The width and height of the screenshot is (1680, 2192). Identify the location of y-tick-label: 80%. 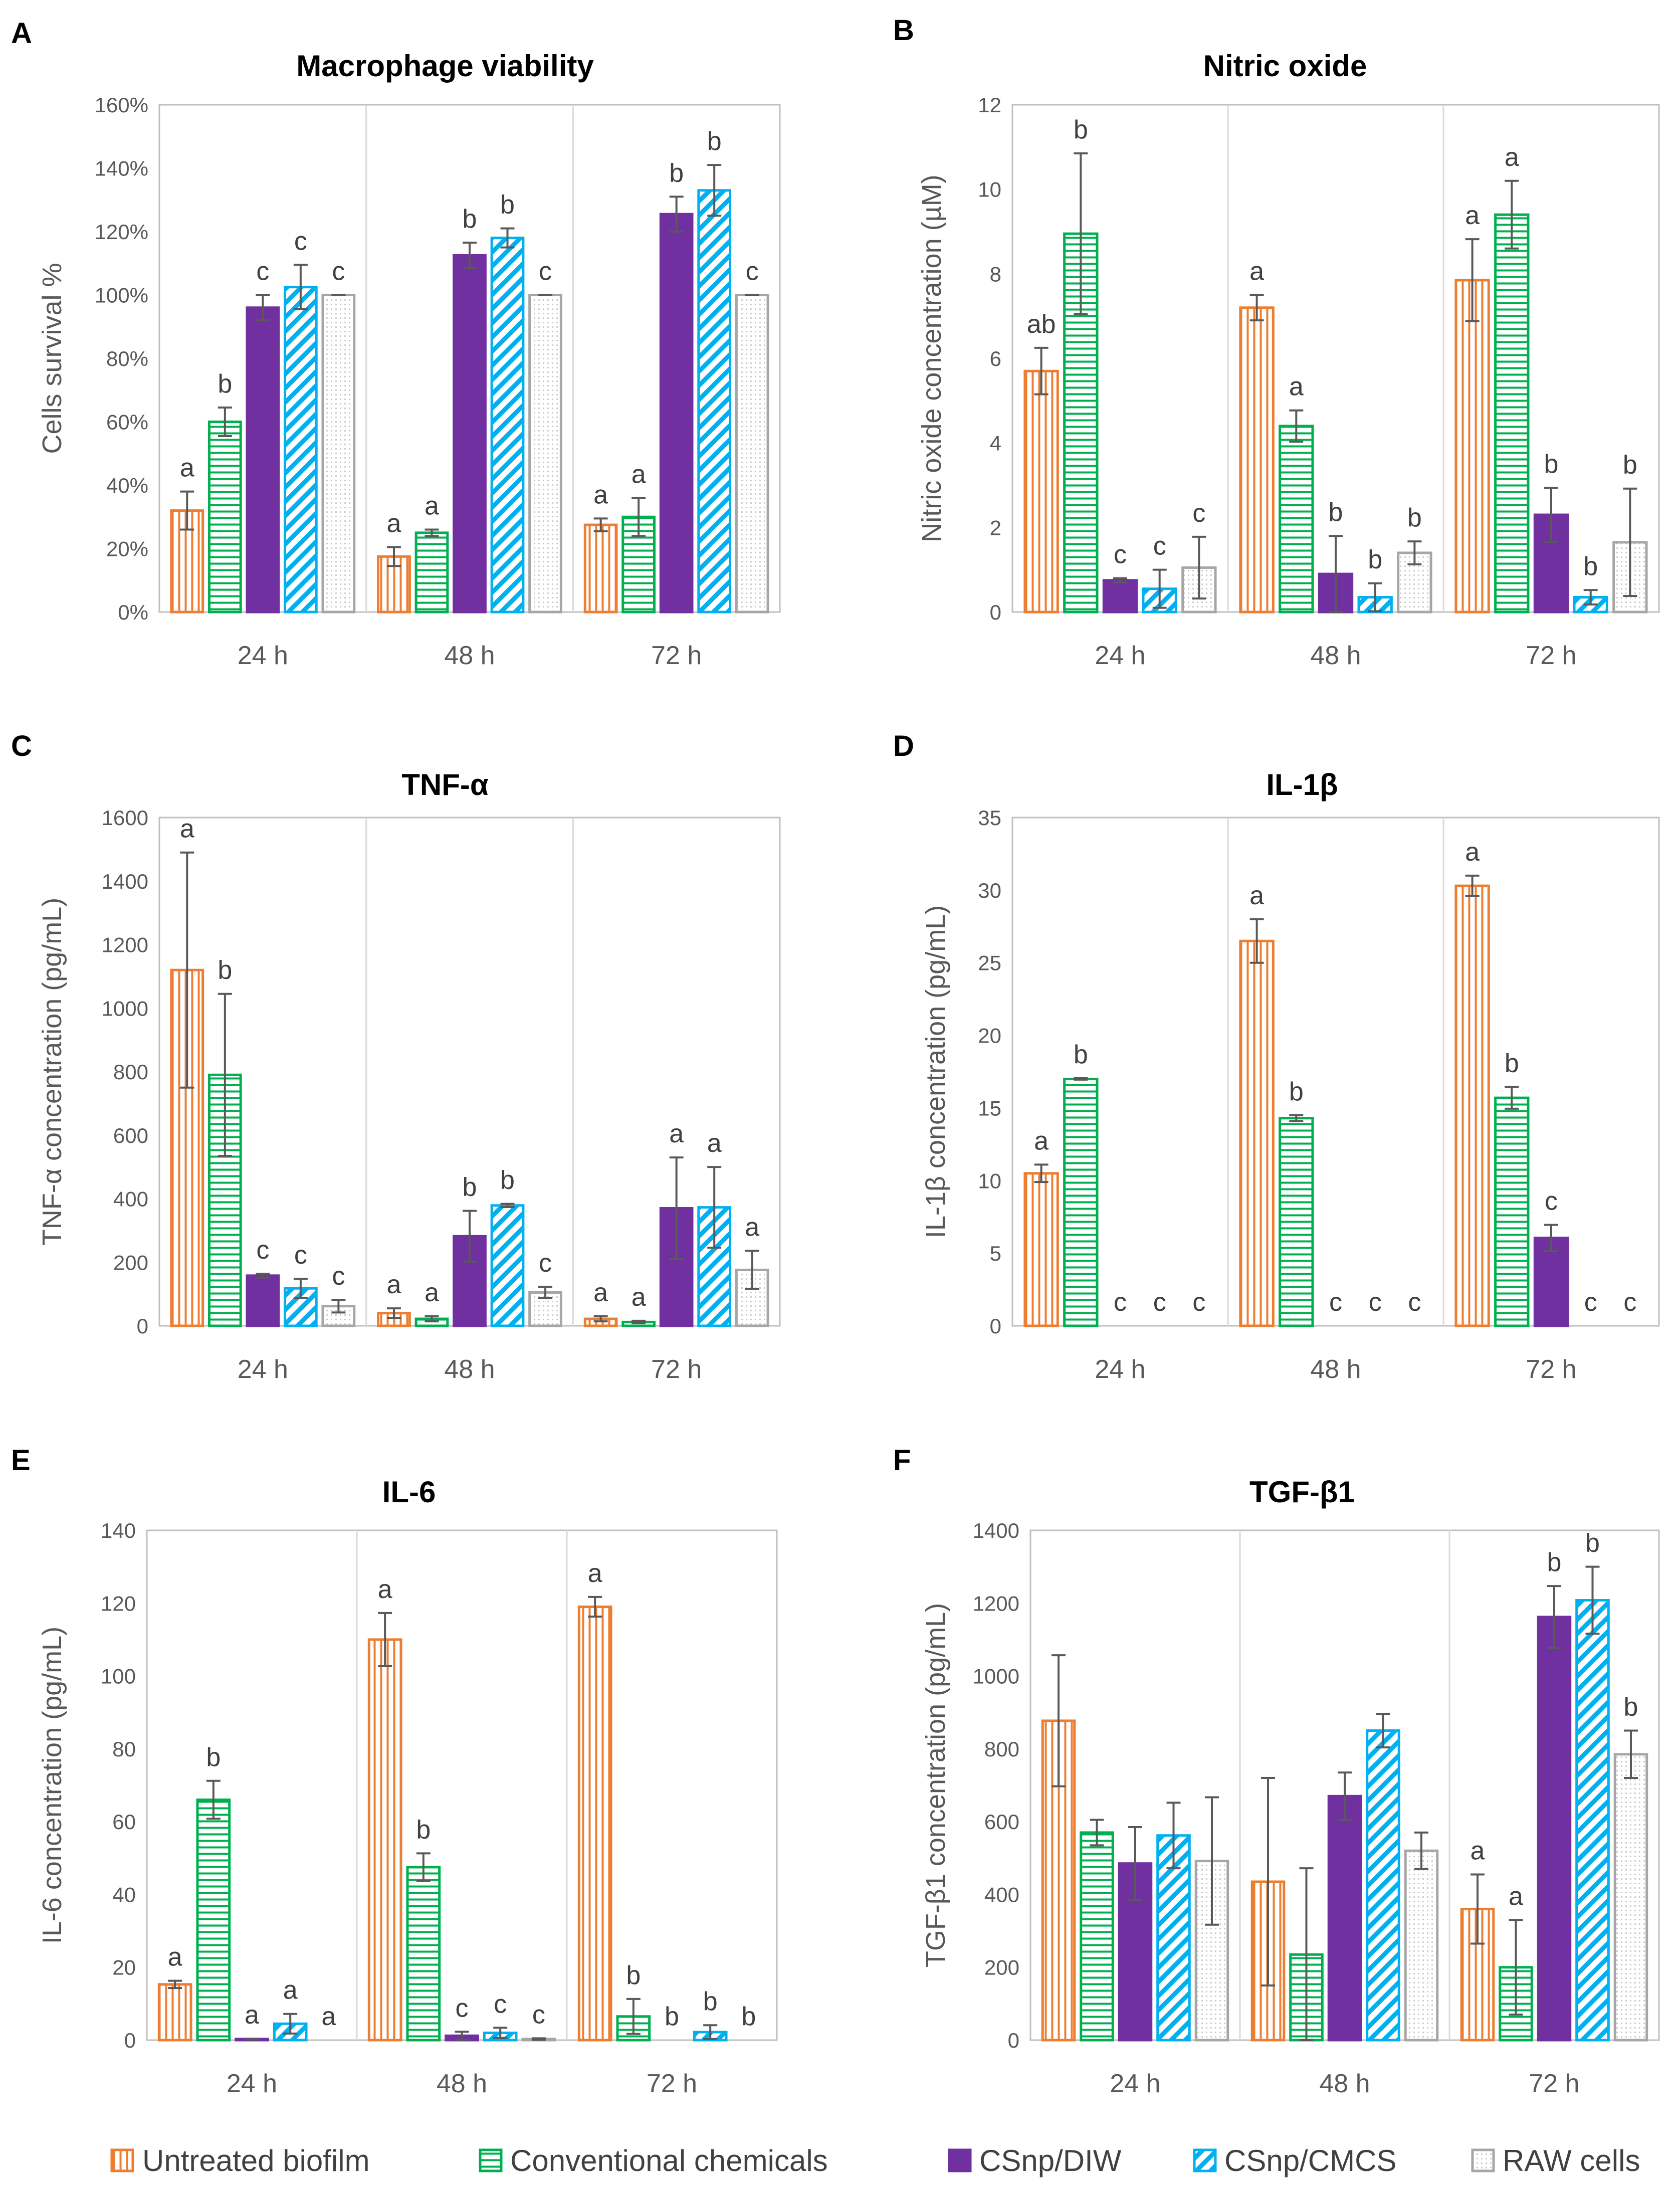
(127, 358).